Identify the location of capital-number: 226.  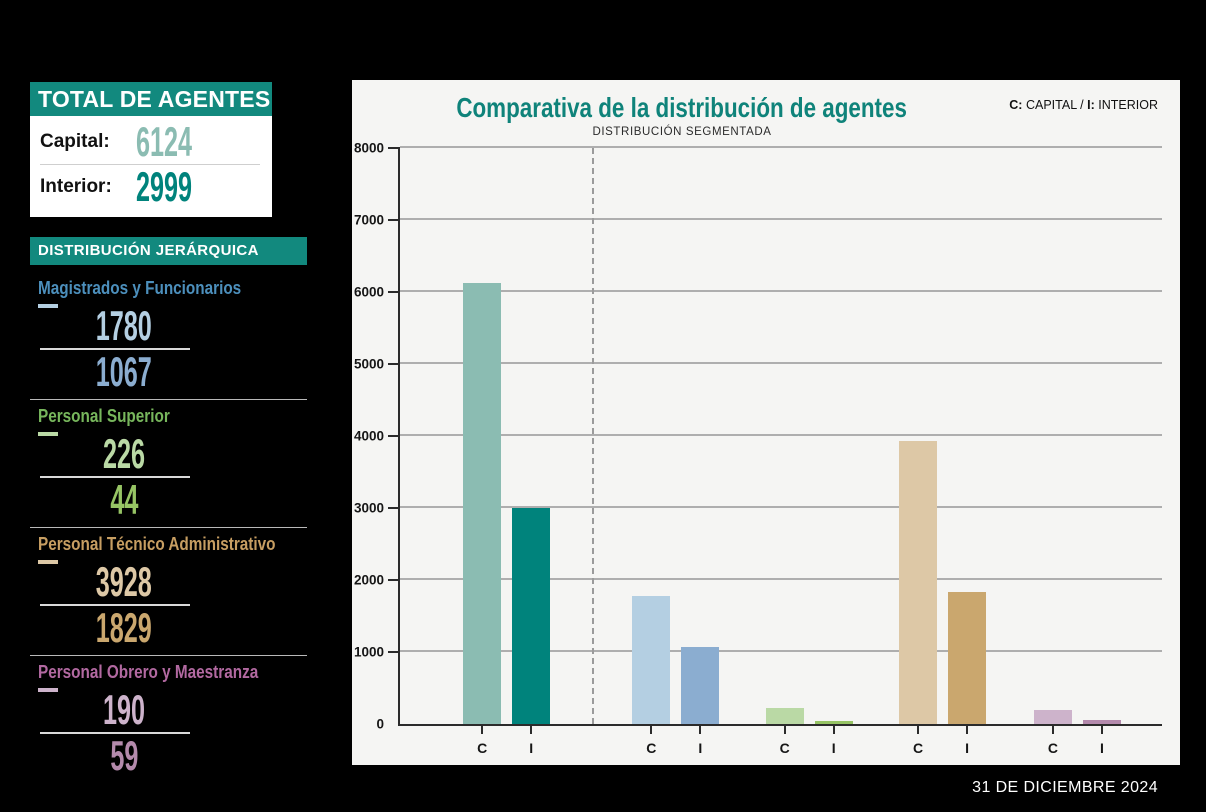
(124, 453).